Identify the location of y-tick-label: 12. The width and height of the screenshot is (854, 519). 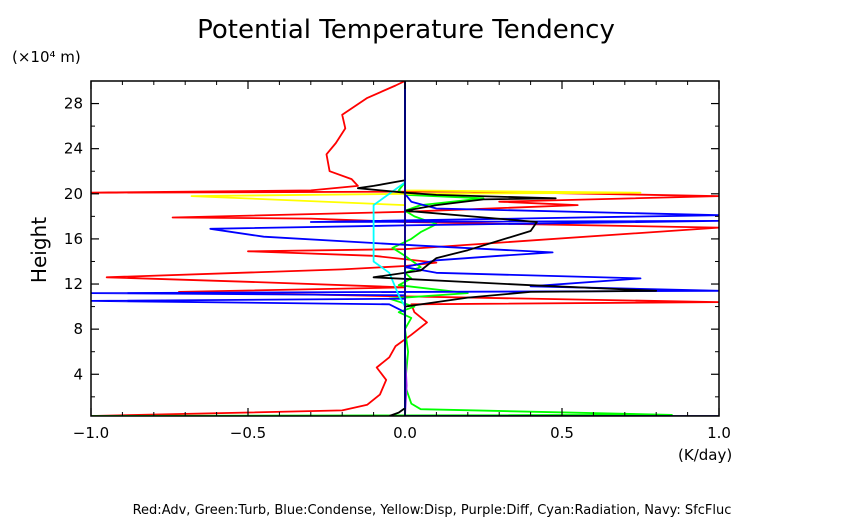
(73, 284).